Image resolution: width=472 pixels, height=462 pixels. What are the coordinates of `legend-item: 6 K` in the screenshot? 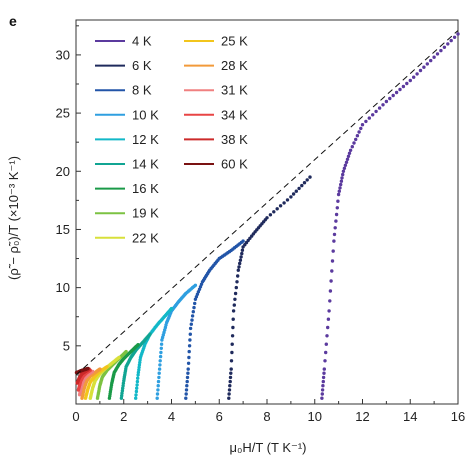 It's located at (123, 65).